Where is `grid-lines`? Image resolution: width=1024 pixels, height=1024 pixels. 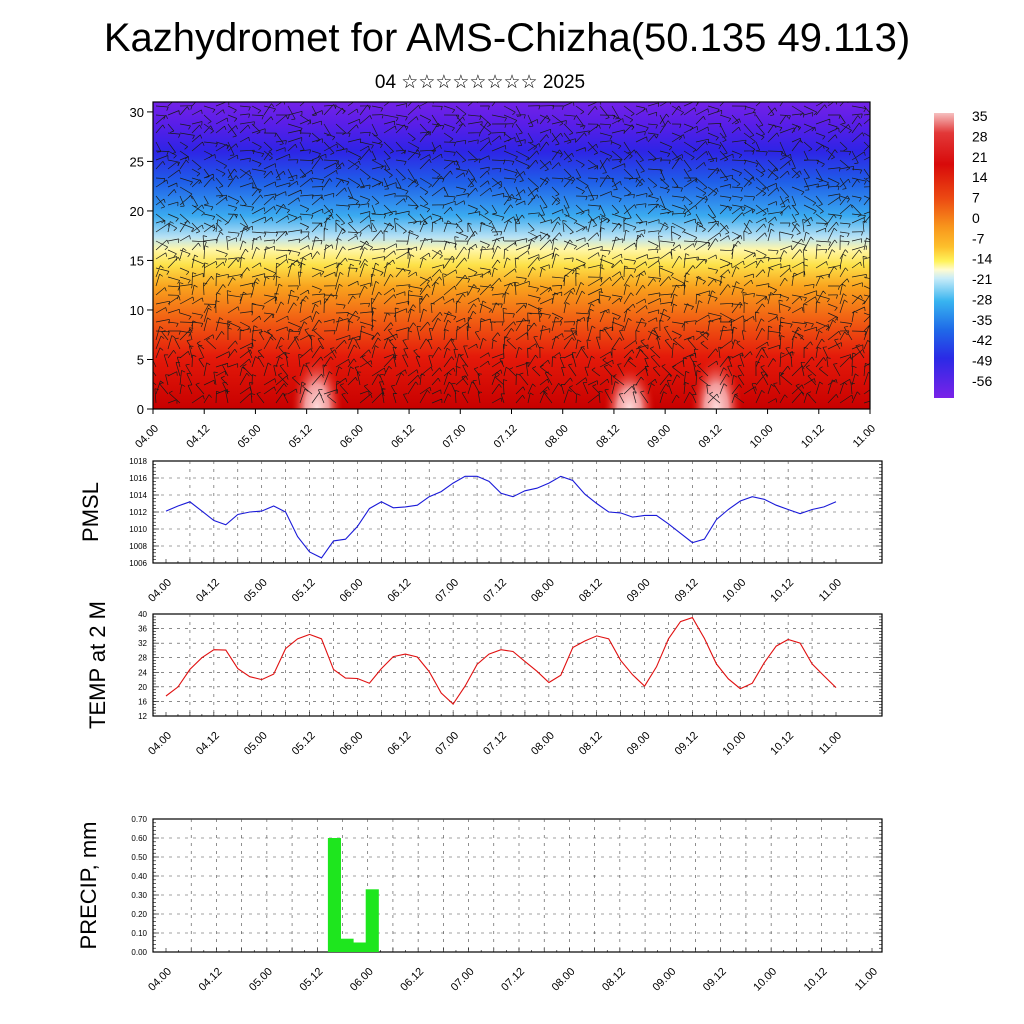
grid-lines is located at coordinates (517, 512).